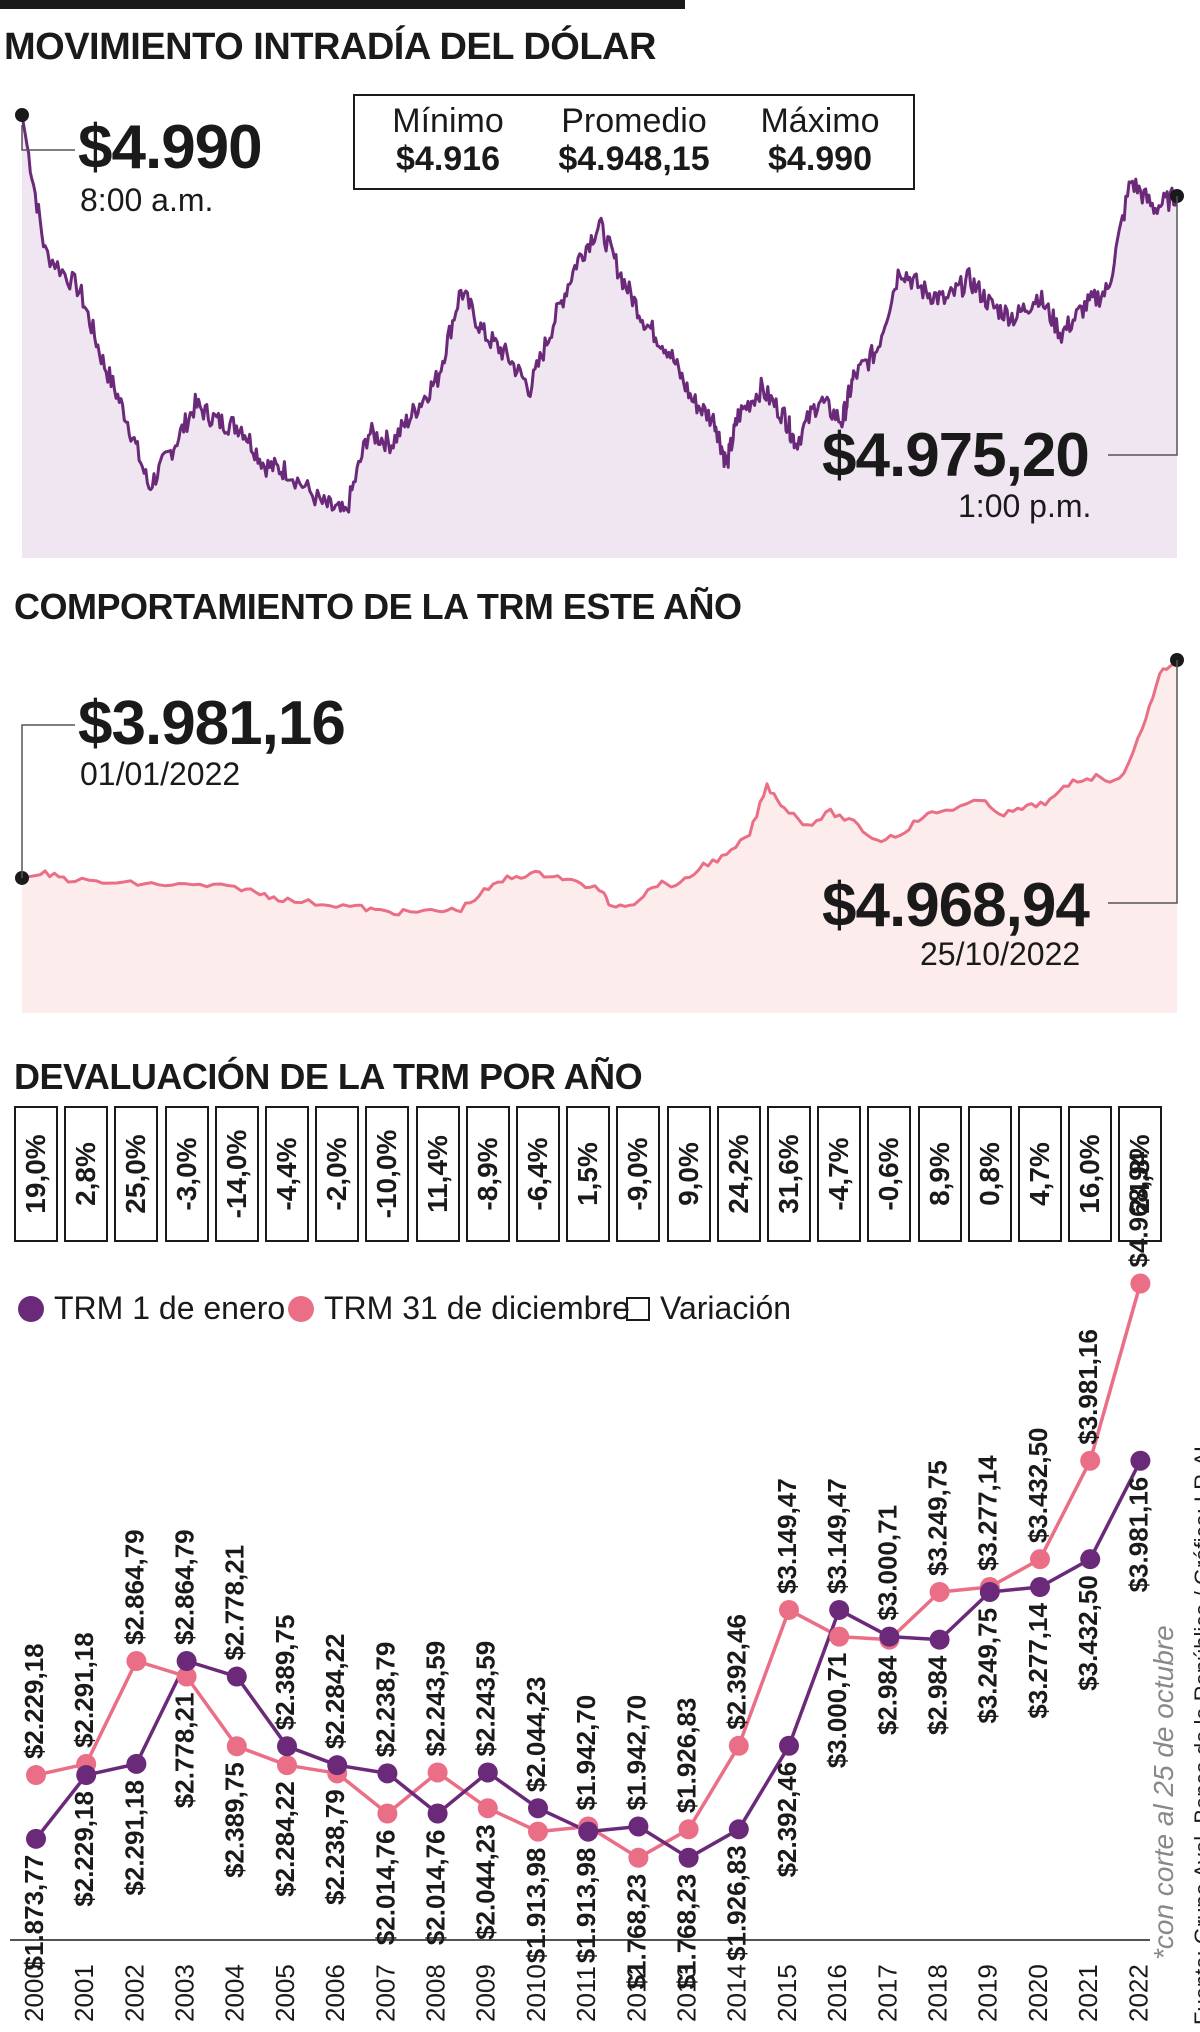  Describe the element at coordinates (212, 723) in the screenshot. I see `trm-start-value: $3.981,16` at that location.